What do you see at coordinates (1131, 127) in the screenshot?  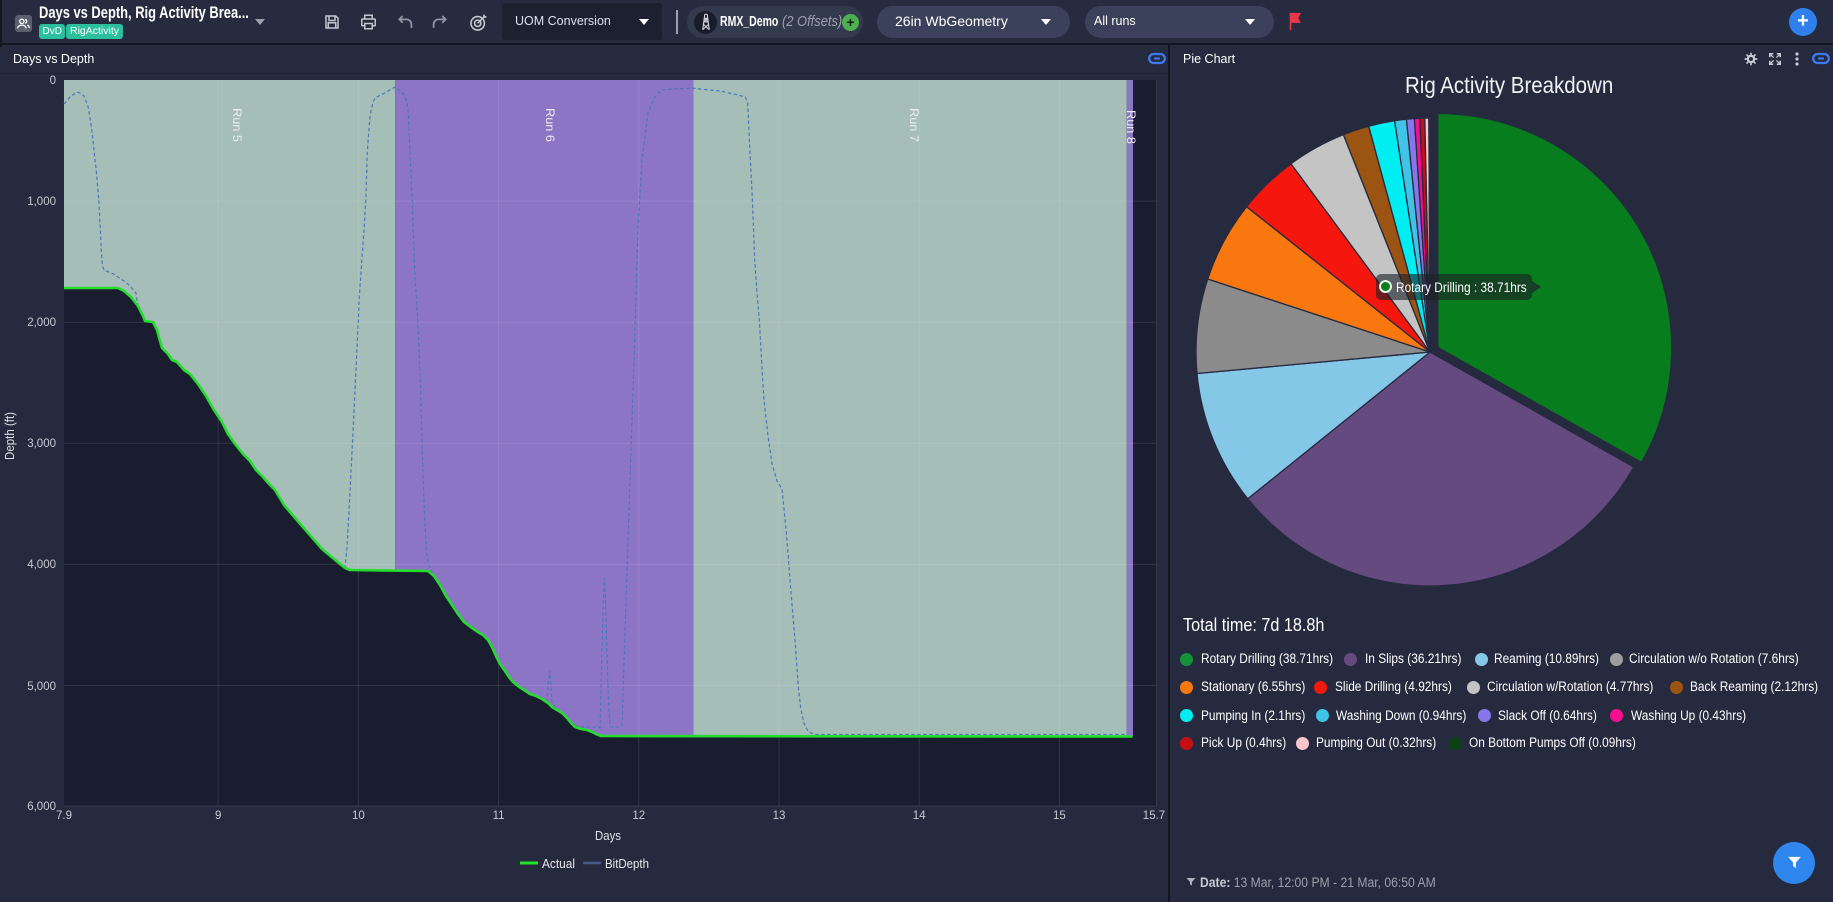 I see `svg-text: Run 8` at bounding box center [1131, 127].